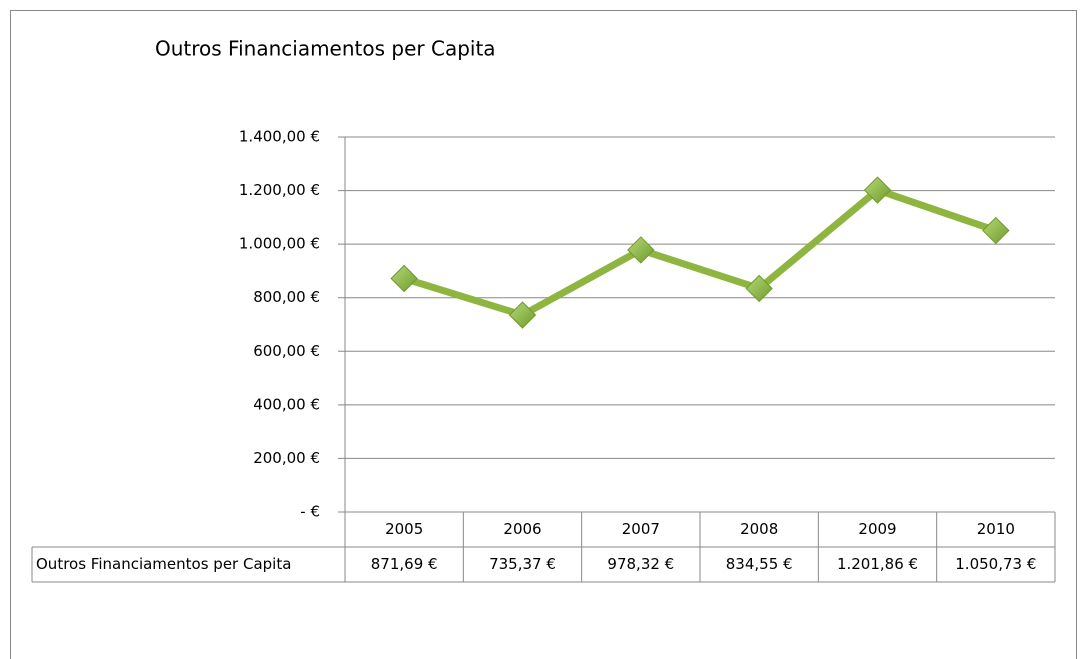 This screenshot has height=659, width=1082. What do you see at coordinates (286, 297) in the screenshot?
I see `y-tick-label: 800,00 €` at bounding box center [286, 297].